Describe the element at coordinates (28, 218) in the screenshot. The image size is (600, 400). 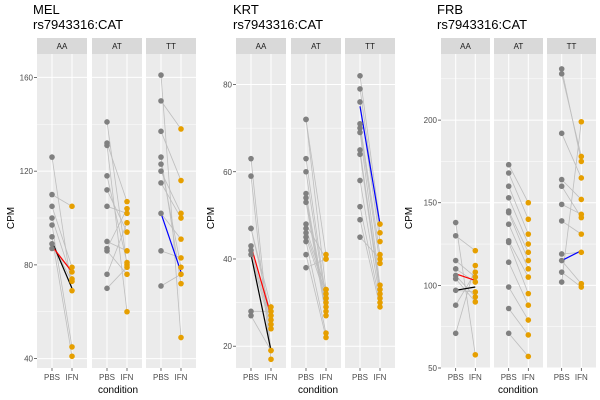
I see `y-axis-ticks: 40 80 120 160` at that location.